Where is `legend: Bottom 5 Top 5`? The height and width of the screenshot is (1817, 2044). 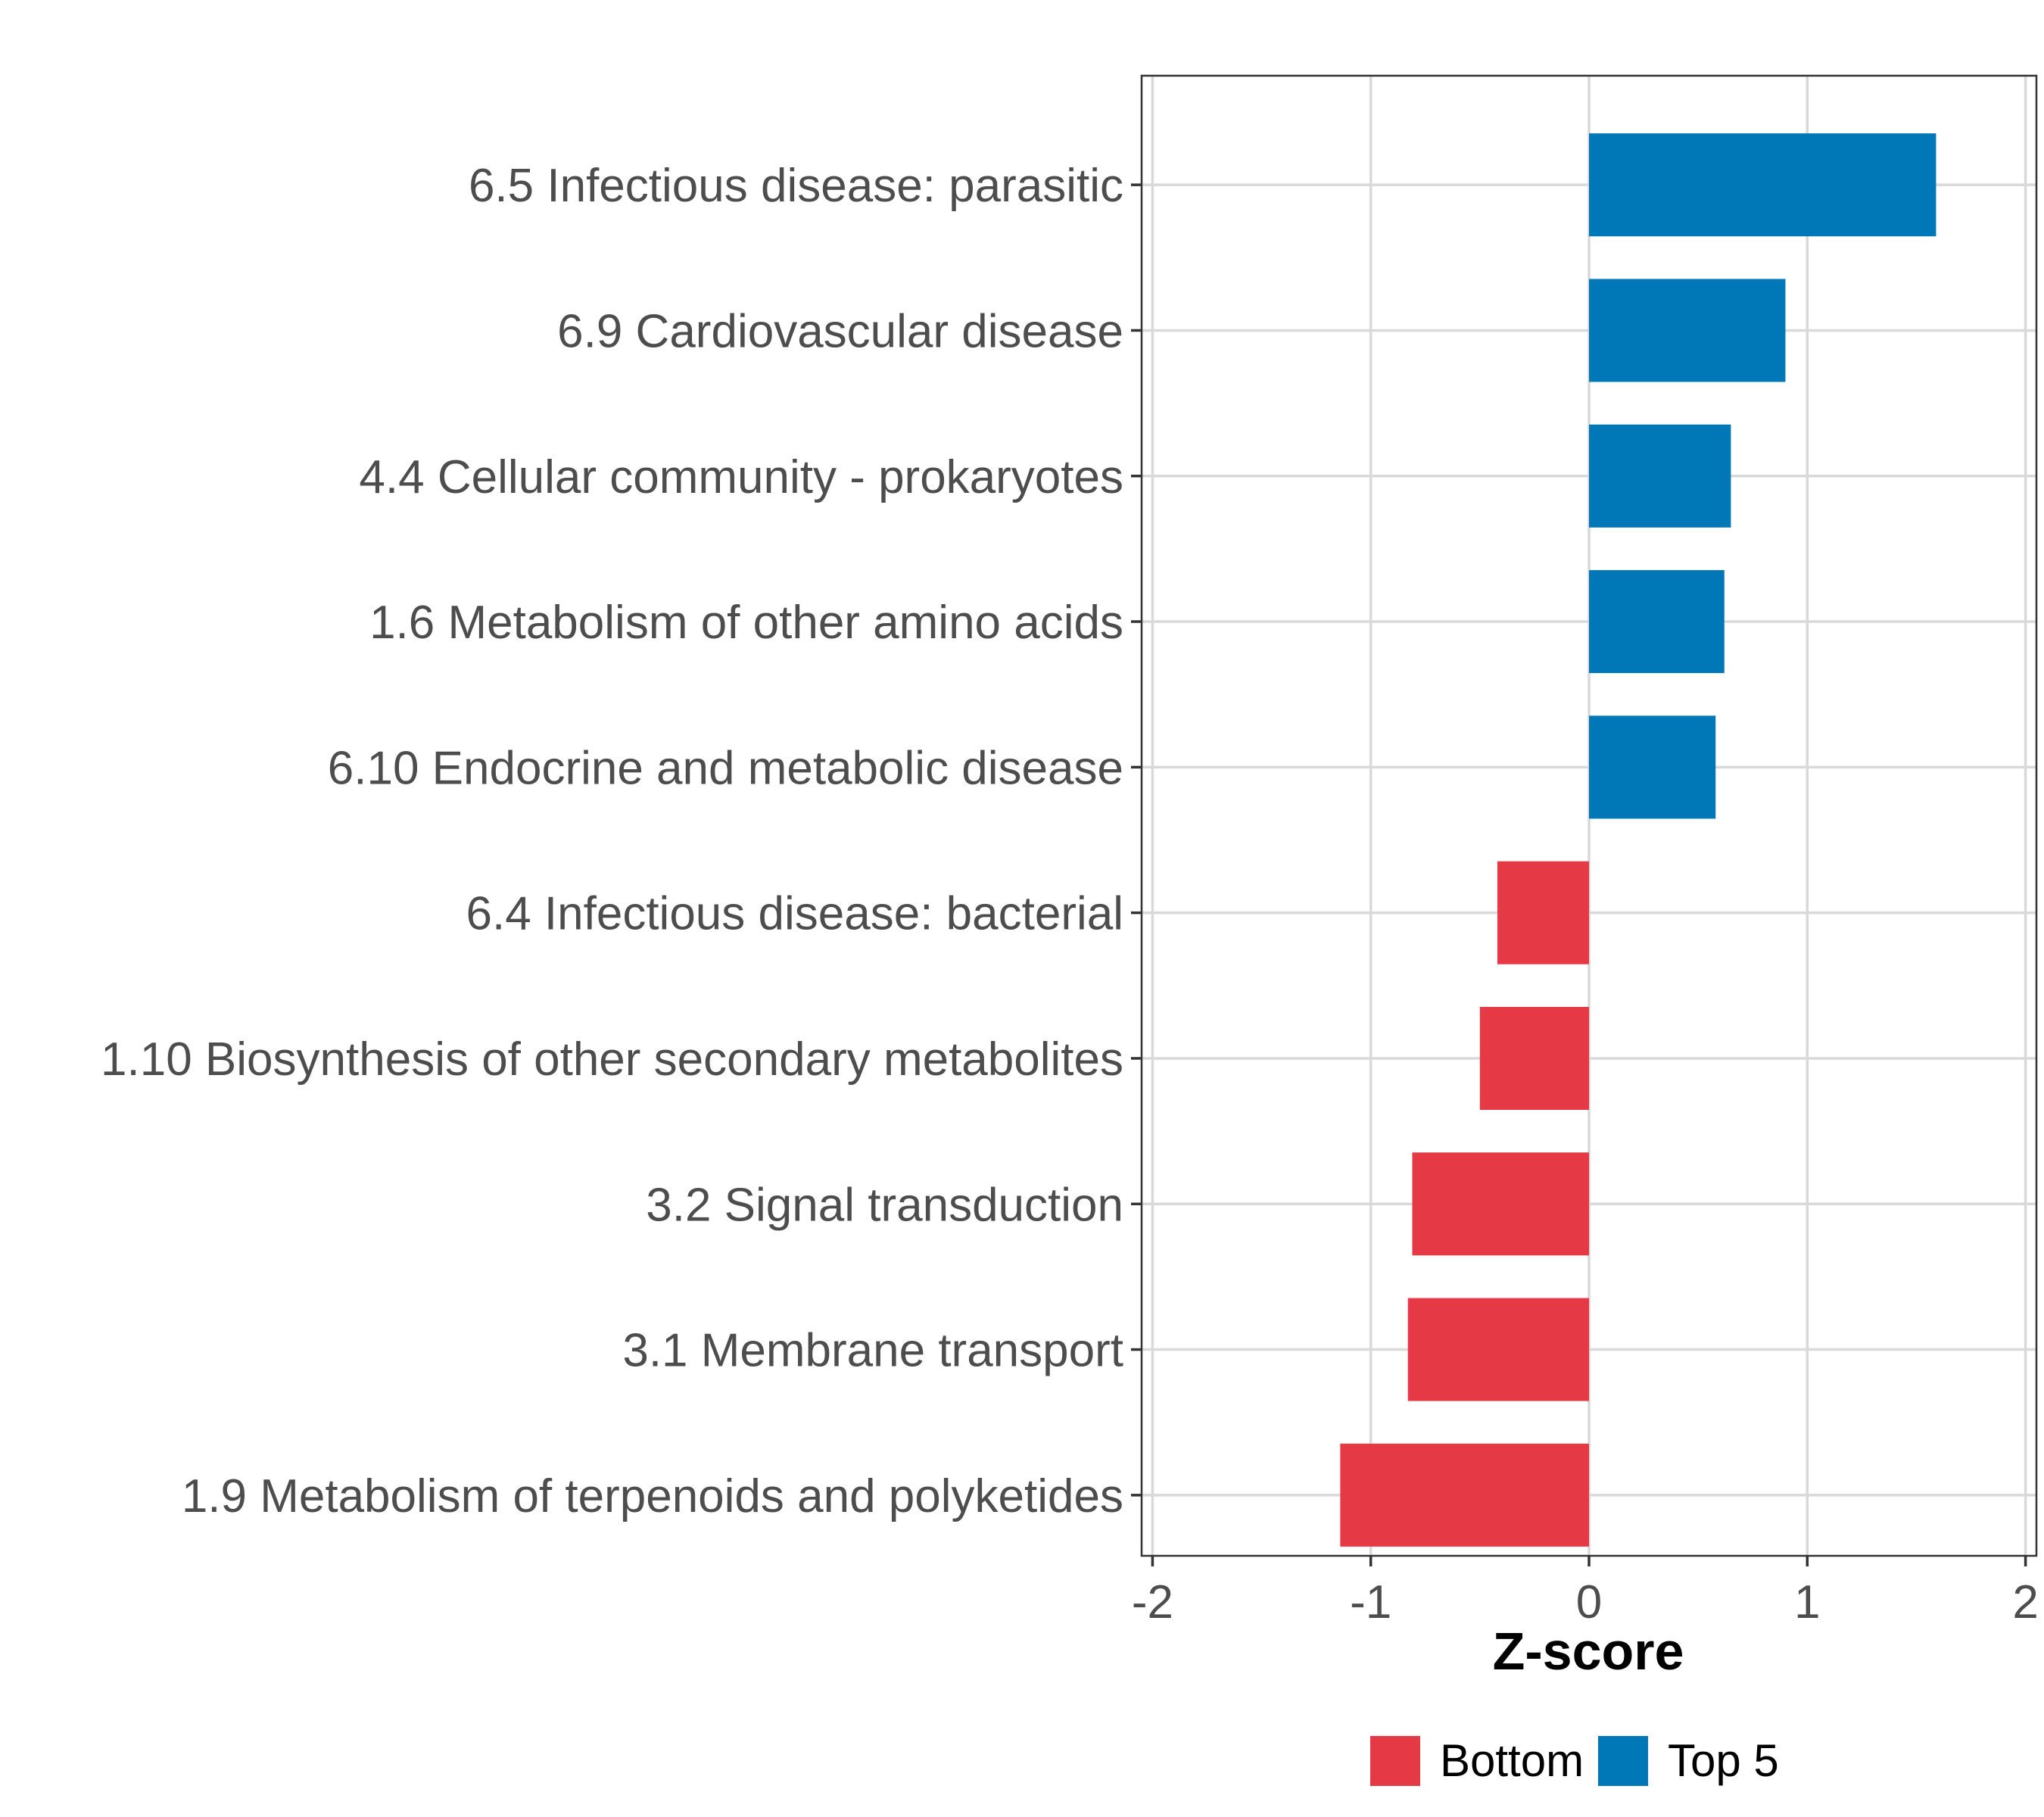 legend: Bottom 5 Top 5 is located at coordinates (1574, 1760).